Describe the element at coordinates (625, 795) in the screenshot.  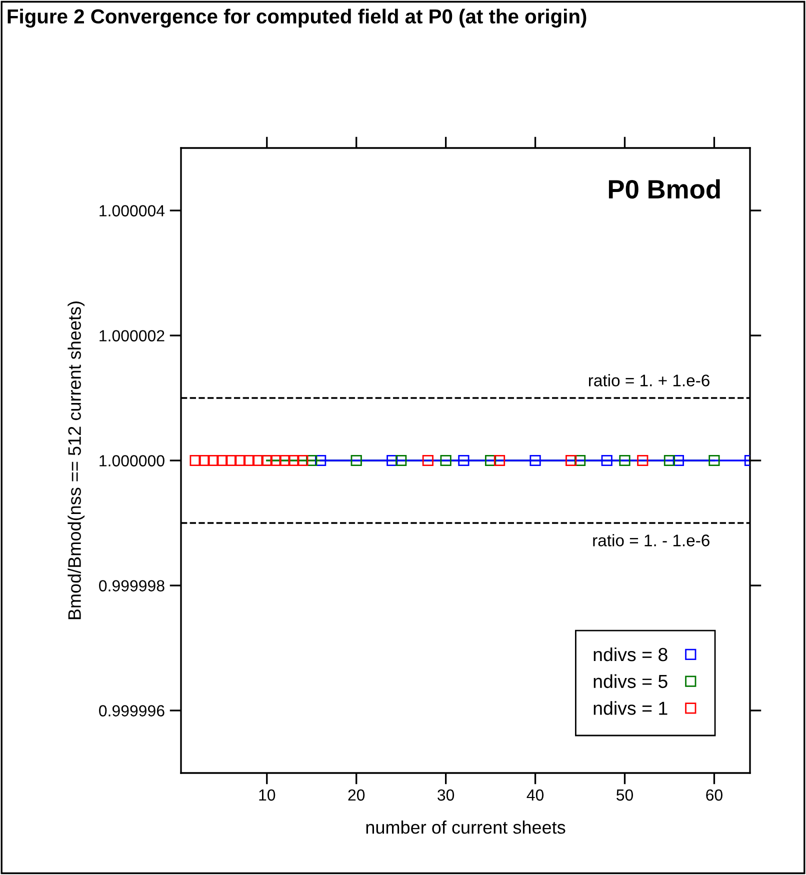
I see `x-tick-label: 50` at that location.